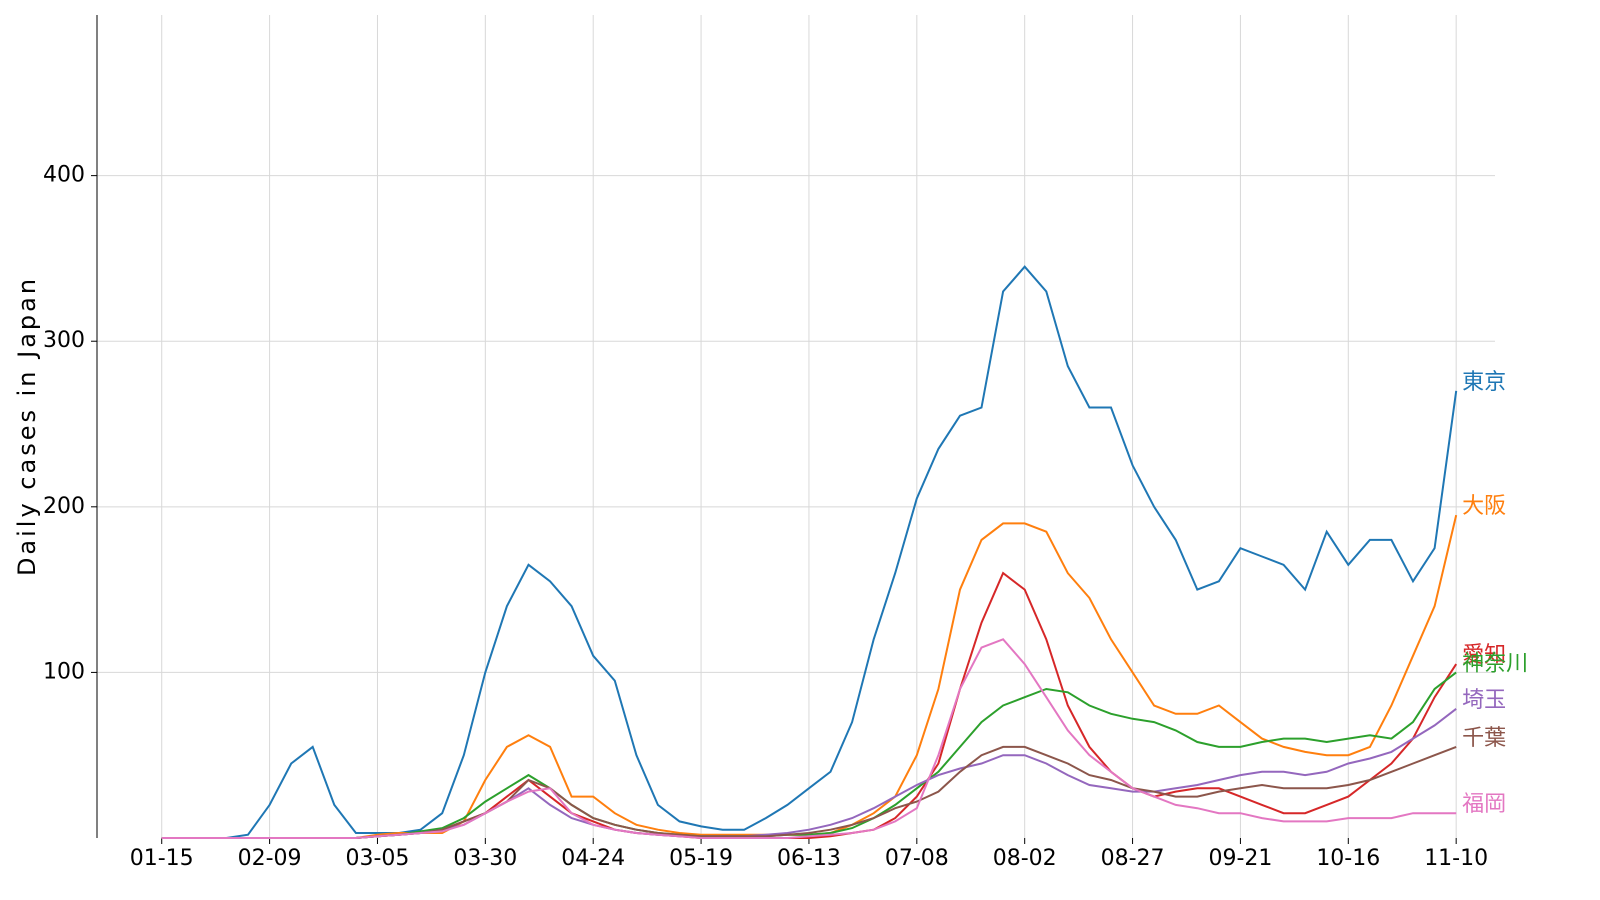 The height and width of the screenshot is (900, 1600). Describe the element at coordinates (1025, 858) in the screenshot. I see `x-tick-label: 08-02` at that location.